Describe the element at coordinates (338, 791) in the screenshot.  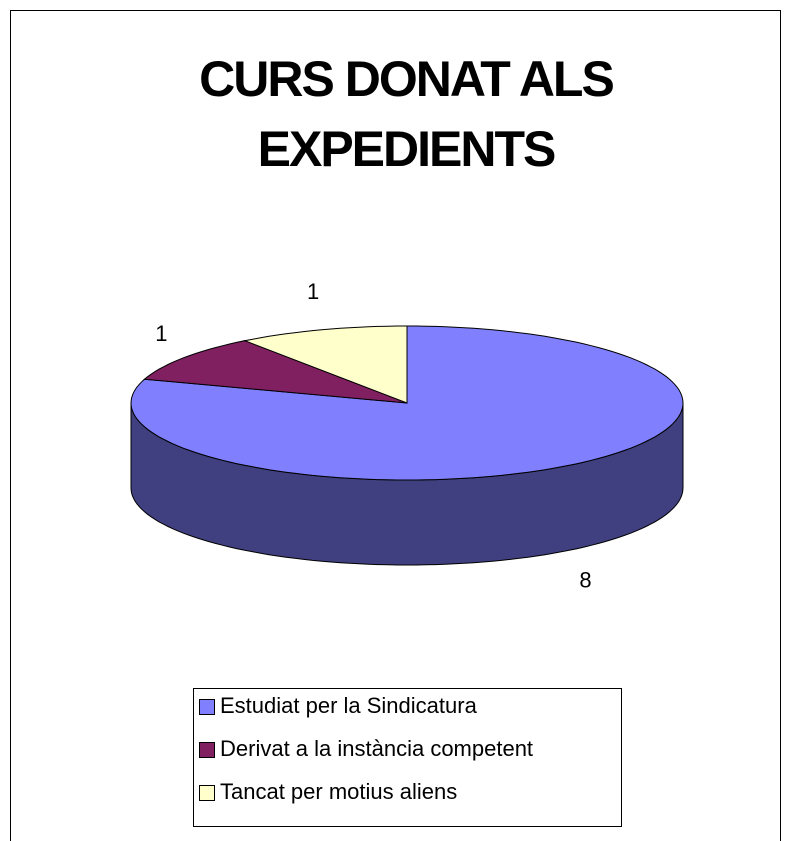
I see `legend-label: Tancat per motius aliens` at that location.